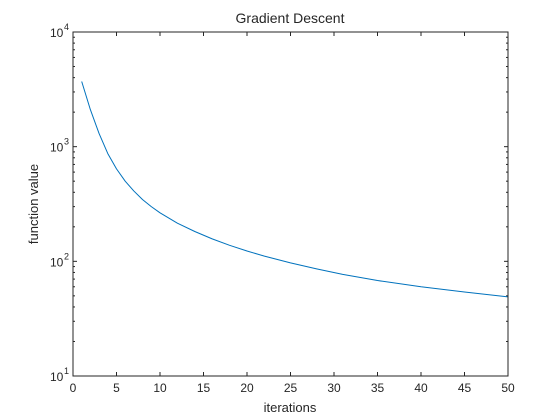  Describe the element at coordinates (421, 388) in the screenshot. I see `x-tick-label: 40` at that location.